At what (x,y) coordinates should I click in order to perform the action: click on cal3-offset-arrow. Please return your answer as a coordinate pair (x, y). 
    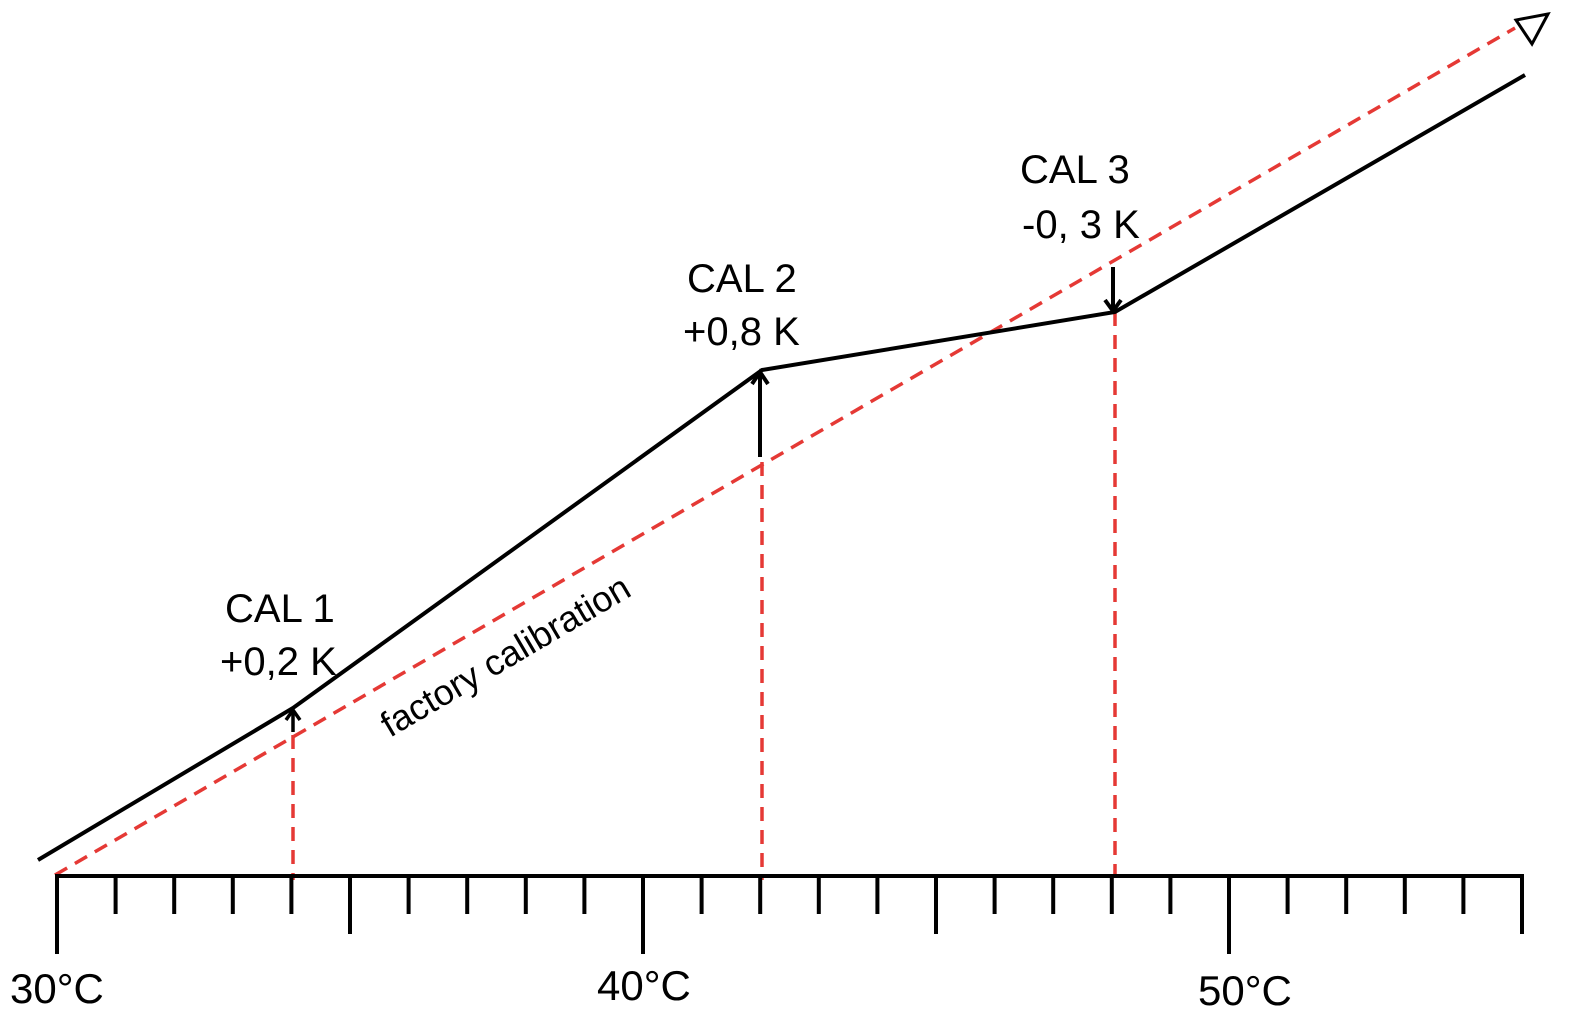
    Looking at the image, I should click on (1113, 291).